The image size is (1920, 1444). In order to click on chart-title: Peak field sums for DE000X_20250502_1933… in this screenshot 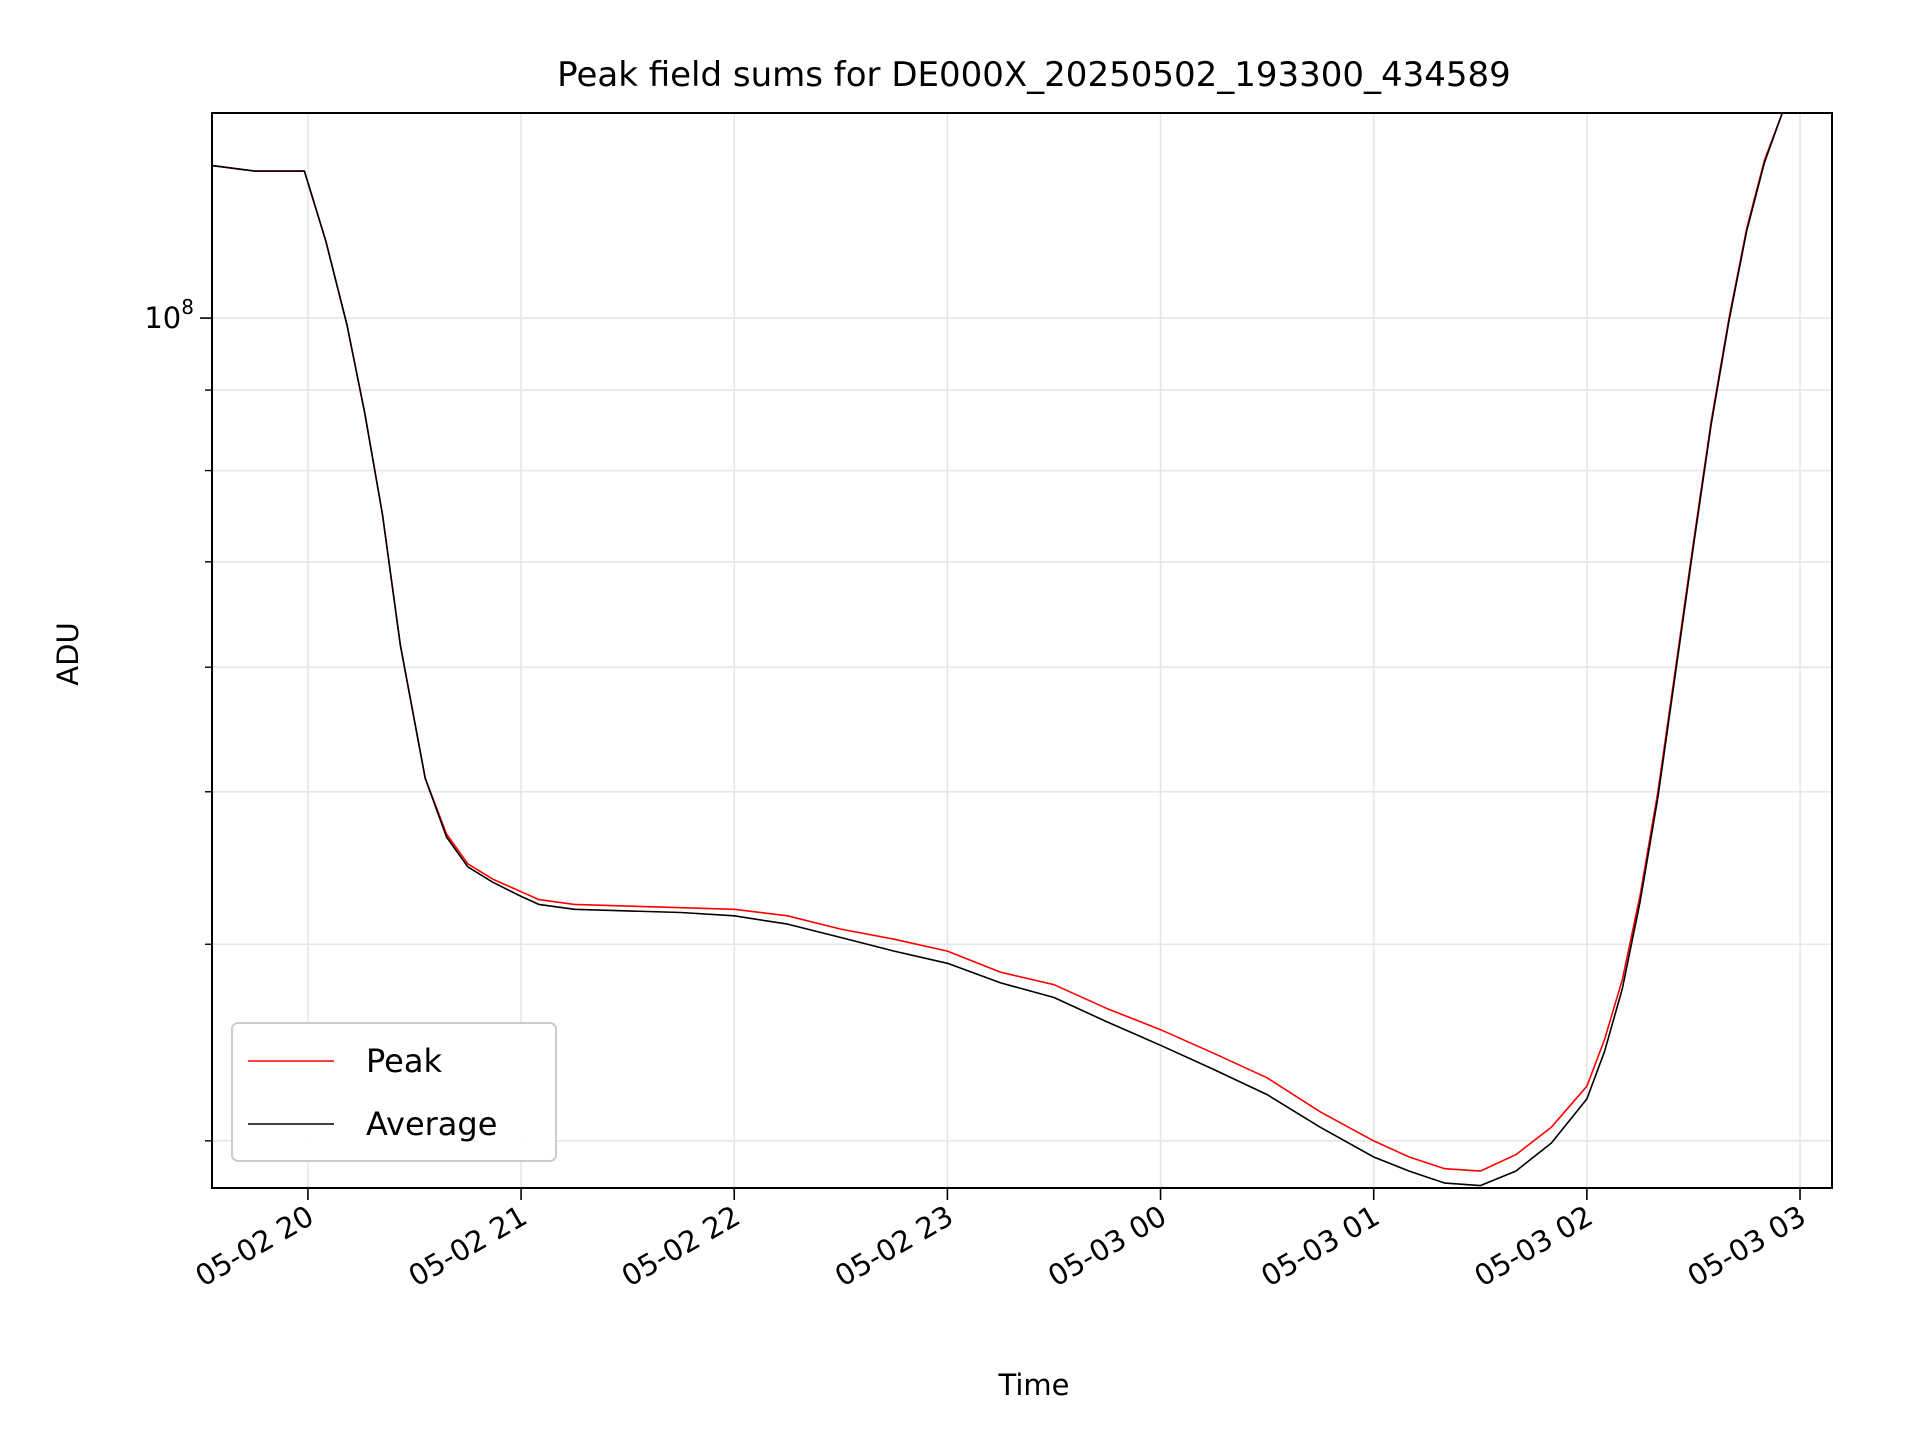, I will do `click(1034, 75)`.